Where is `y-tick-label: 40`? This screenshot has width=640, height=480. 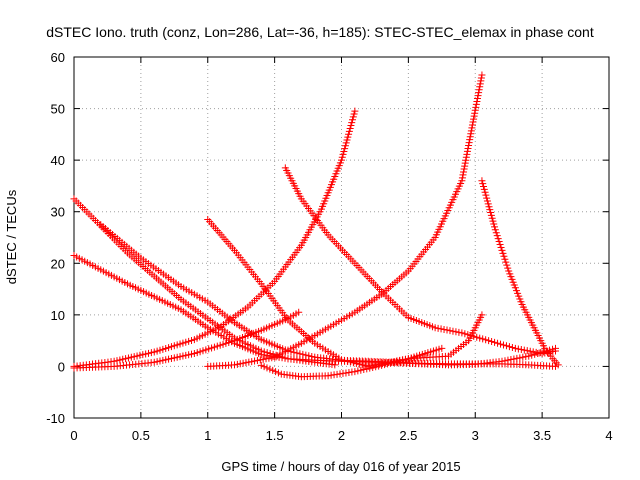 y-tick-label: 40 is located at coordinates (58, 160).